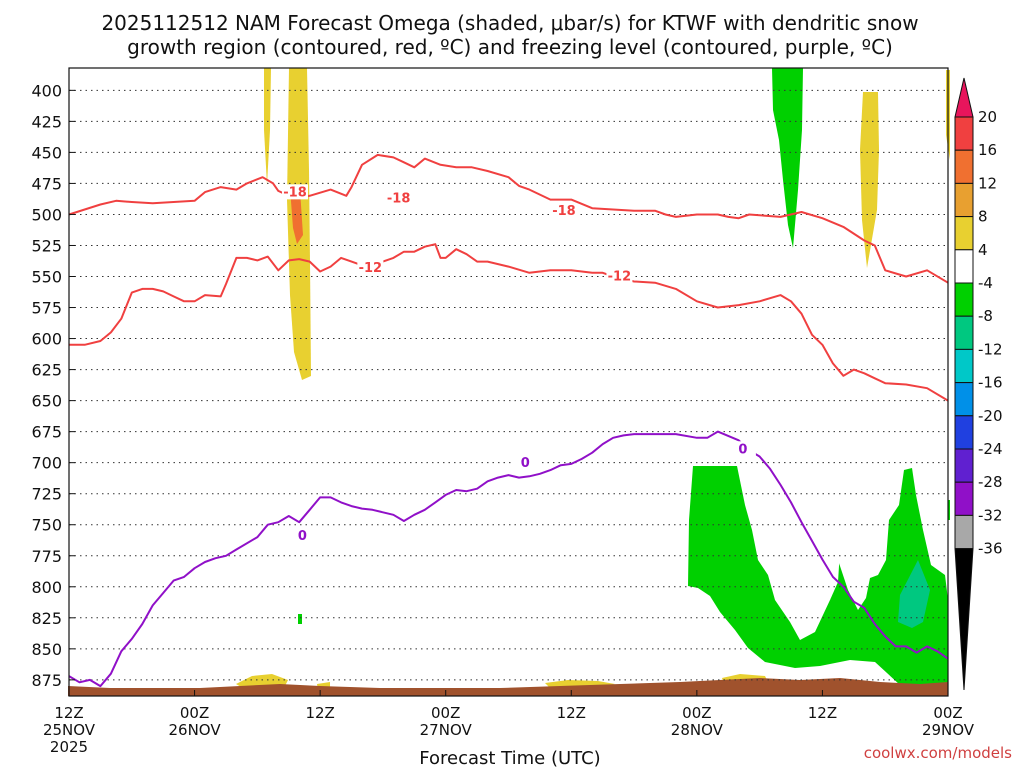  I want to click on y-tick-label: 850, so click(46, 649).